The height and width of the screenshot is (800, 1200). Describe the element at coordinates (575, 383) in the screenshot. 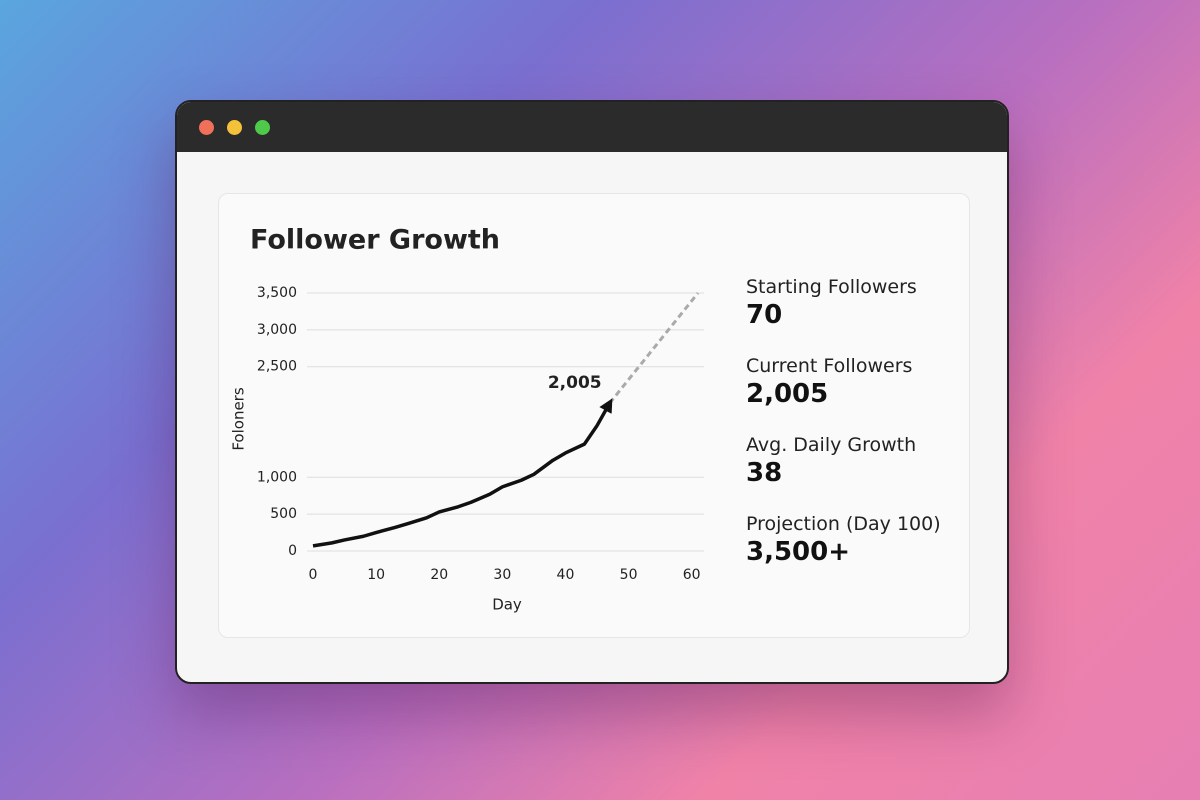

I see `annotation: 2,005` at that location.